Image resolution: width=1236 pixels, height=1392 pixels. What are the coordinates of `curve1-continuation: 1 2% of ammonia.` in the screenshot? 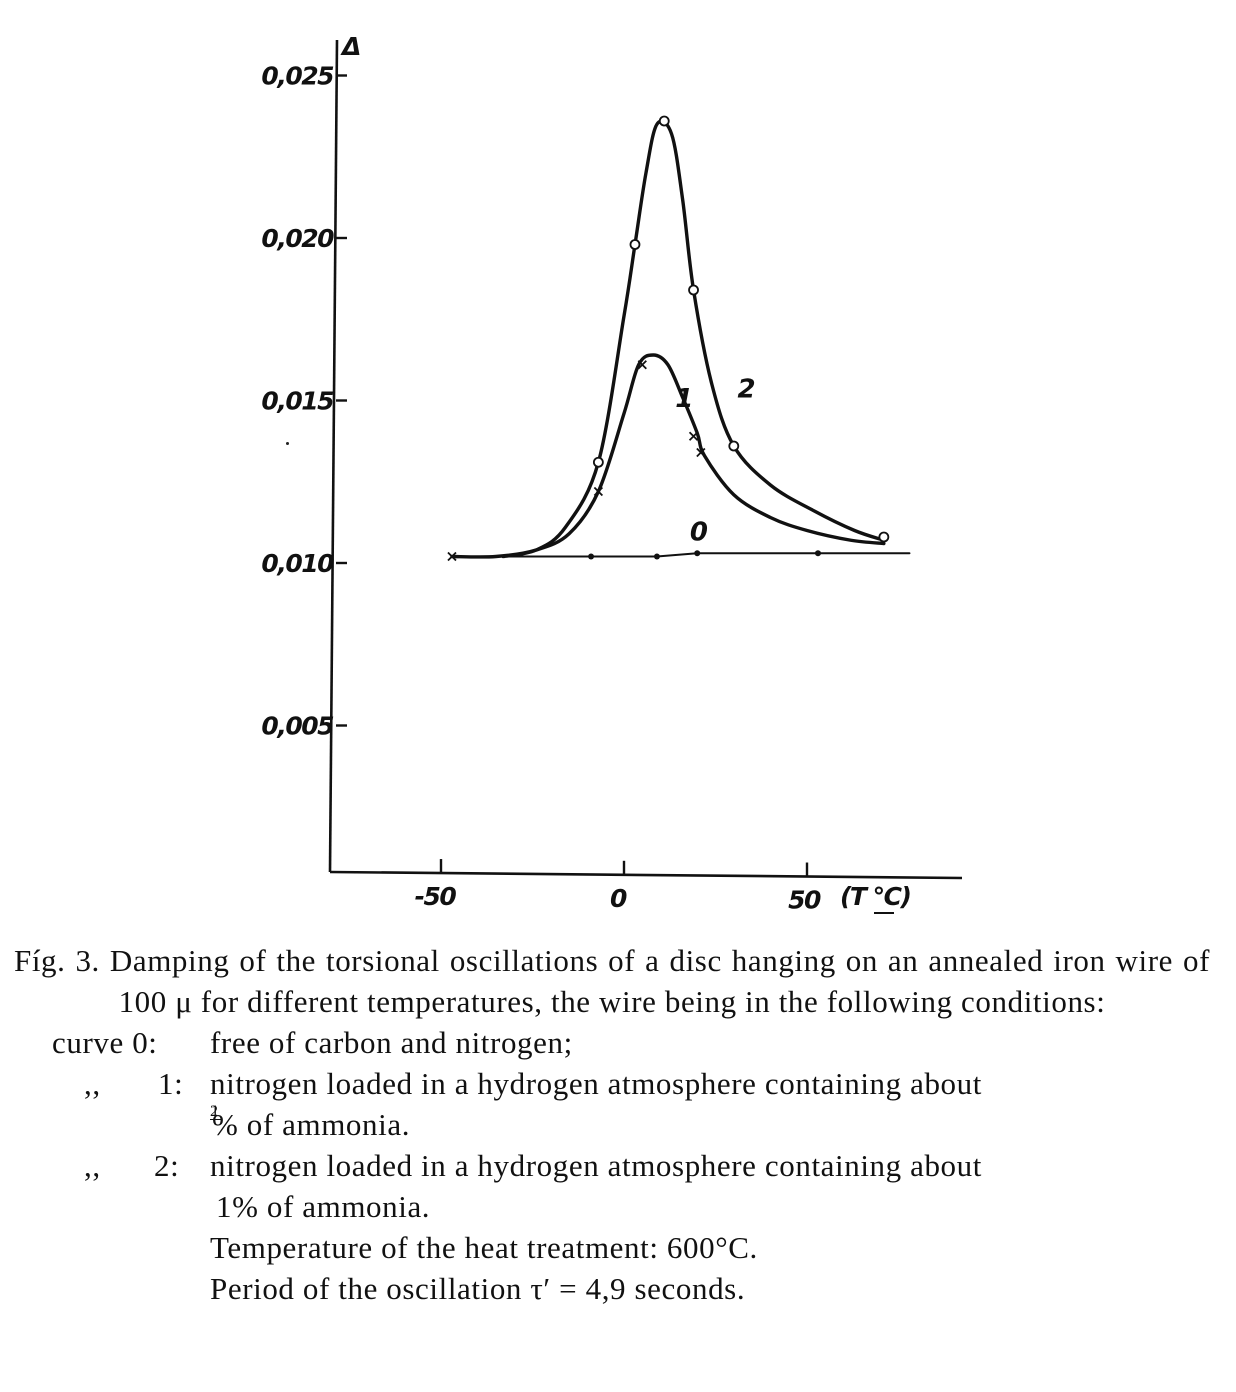 It's located at (310, 1124).